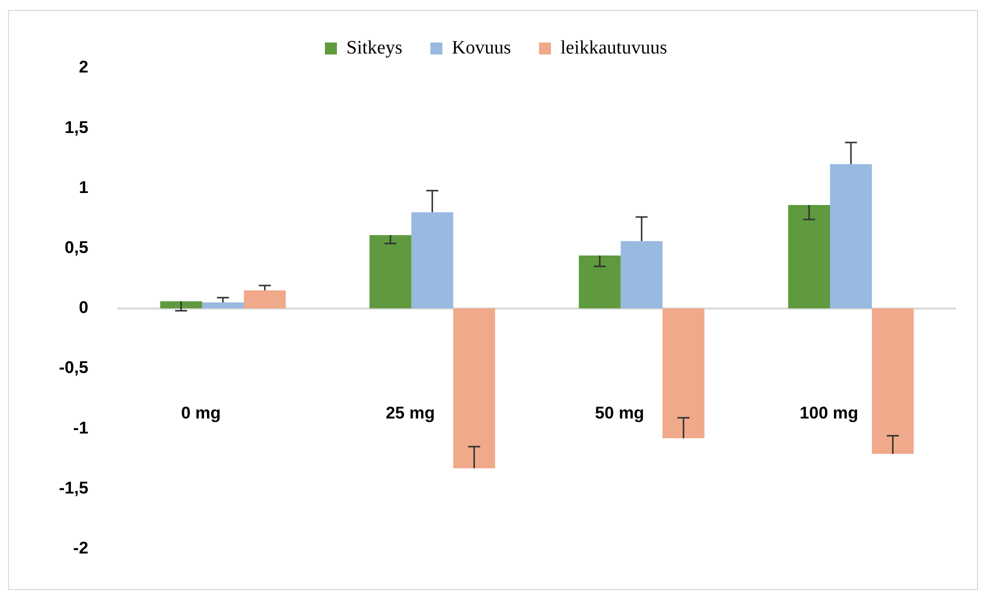 The height and width of the screenshot is (592, 982). I want to click on y-tick-label: 1,5, so click(76, 127).